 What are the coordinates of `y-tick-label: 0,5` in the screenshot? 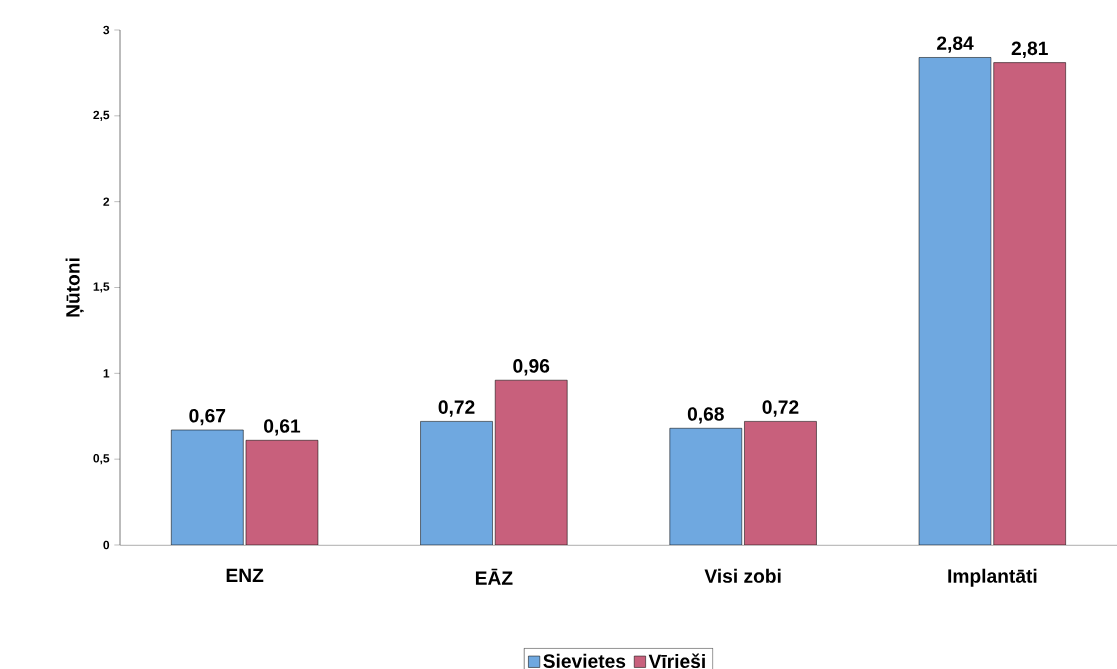 It's located at (101, 459).